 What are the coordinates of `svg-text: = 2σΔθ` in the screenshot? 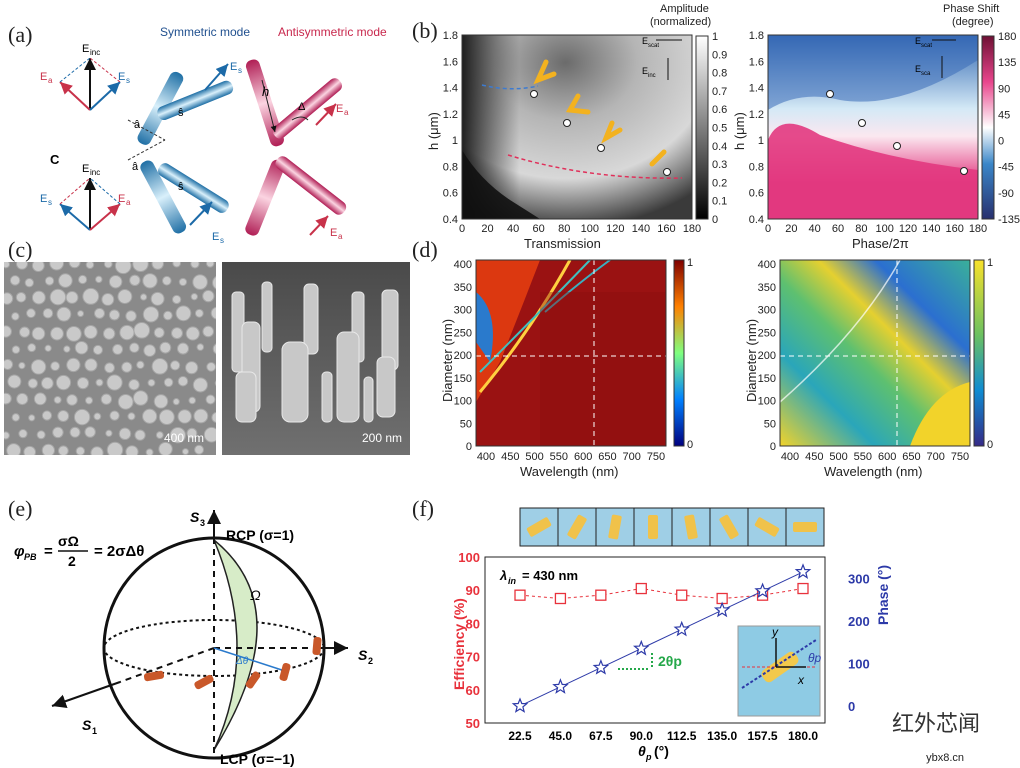 It's located at (119, 551).